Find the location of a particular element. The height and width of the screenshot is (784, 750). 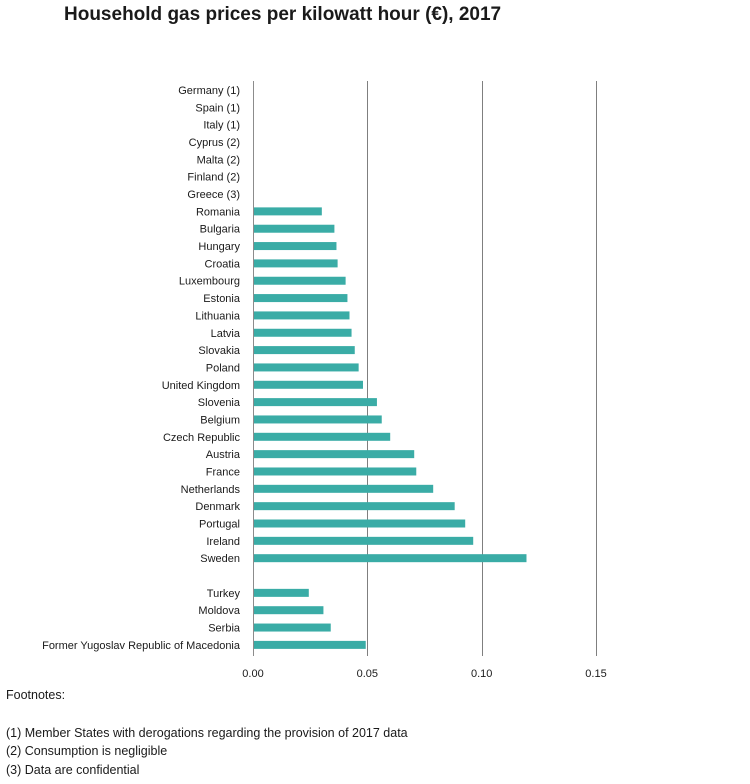

category-label: Moldova is located at coordinates (219, 611).